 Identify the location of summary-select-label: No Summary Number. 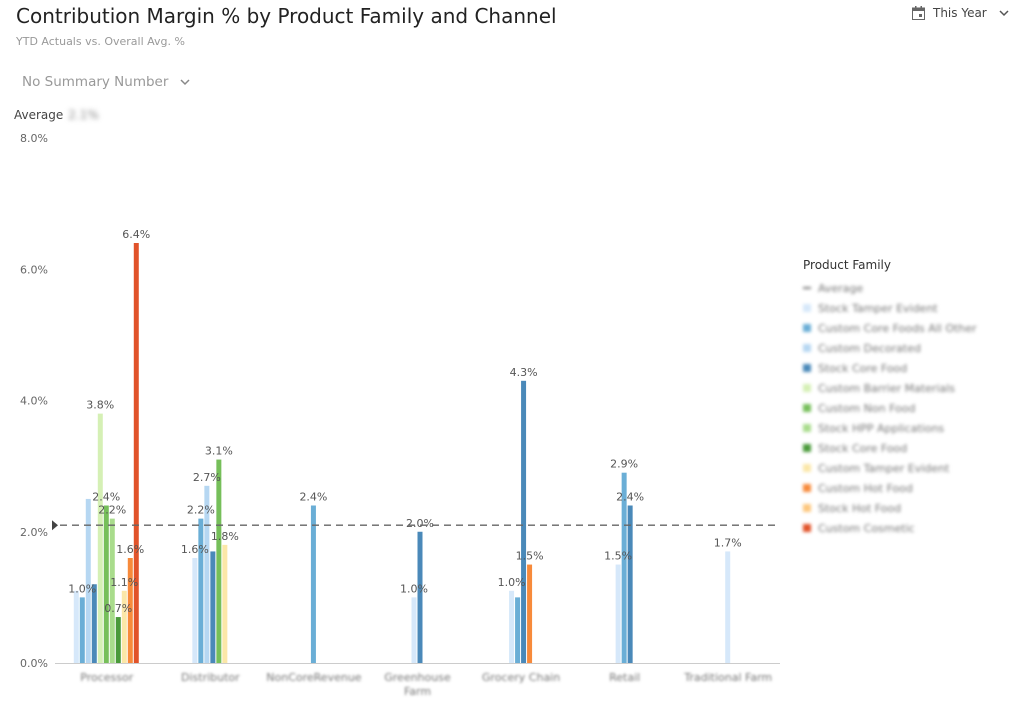
(95, 82).